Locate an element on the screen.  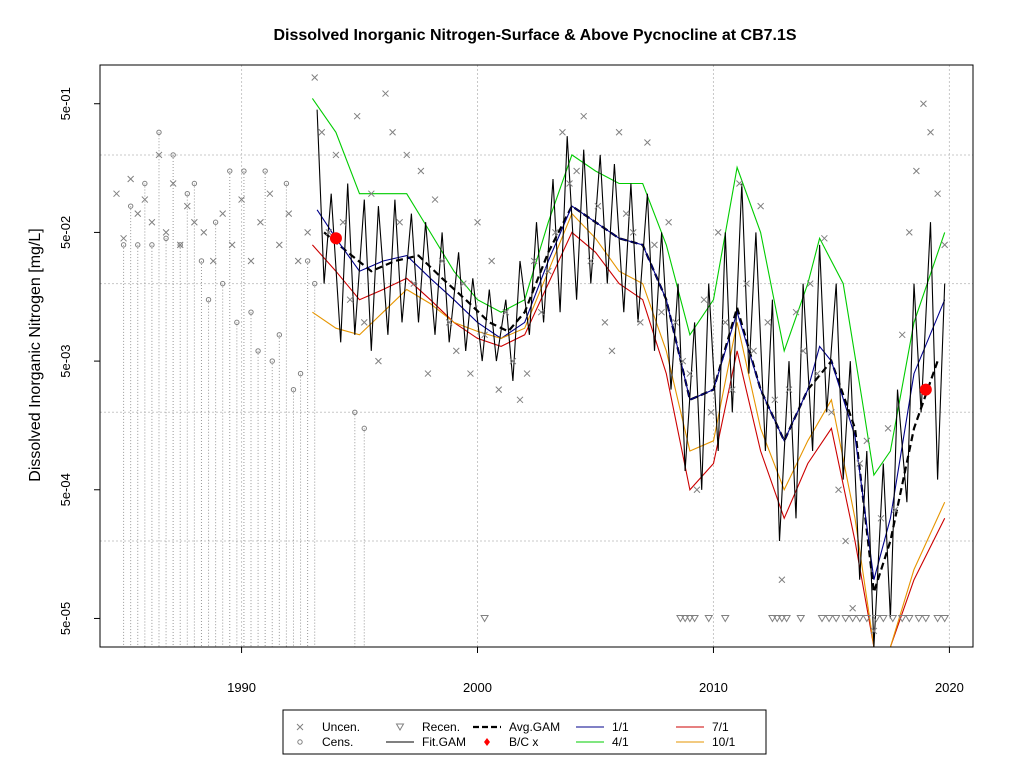
legend-label: Avg.GAM is located at coordinates (534, 727).